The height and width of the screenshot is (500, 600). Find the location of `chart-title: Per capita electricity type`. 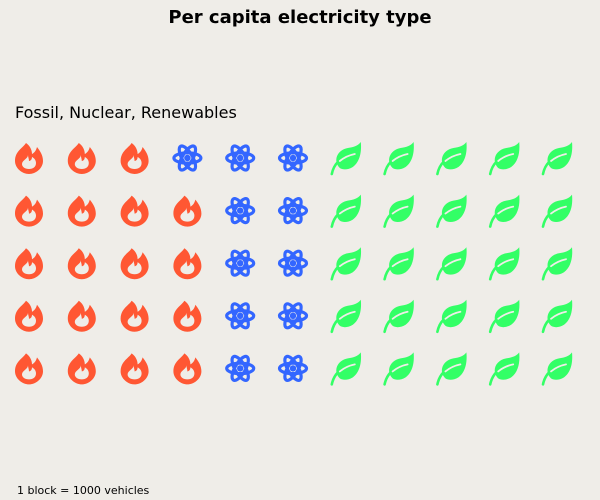

chart-title: Per capita electricity type is located at coordinates (300, 17).